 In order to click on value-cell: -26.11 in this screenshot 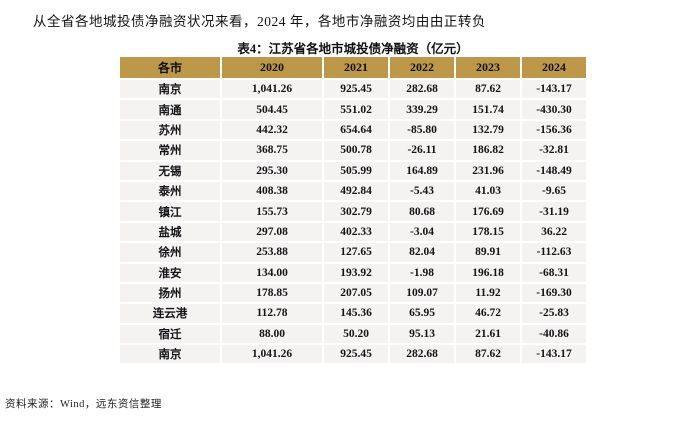, I will do `click(422, 150)`.